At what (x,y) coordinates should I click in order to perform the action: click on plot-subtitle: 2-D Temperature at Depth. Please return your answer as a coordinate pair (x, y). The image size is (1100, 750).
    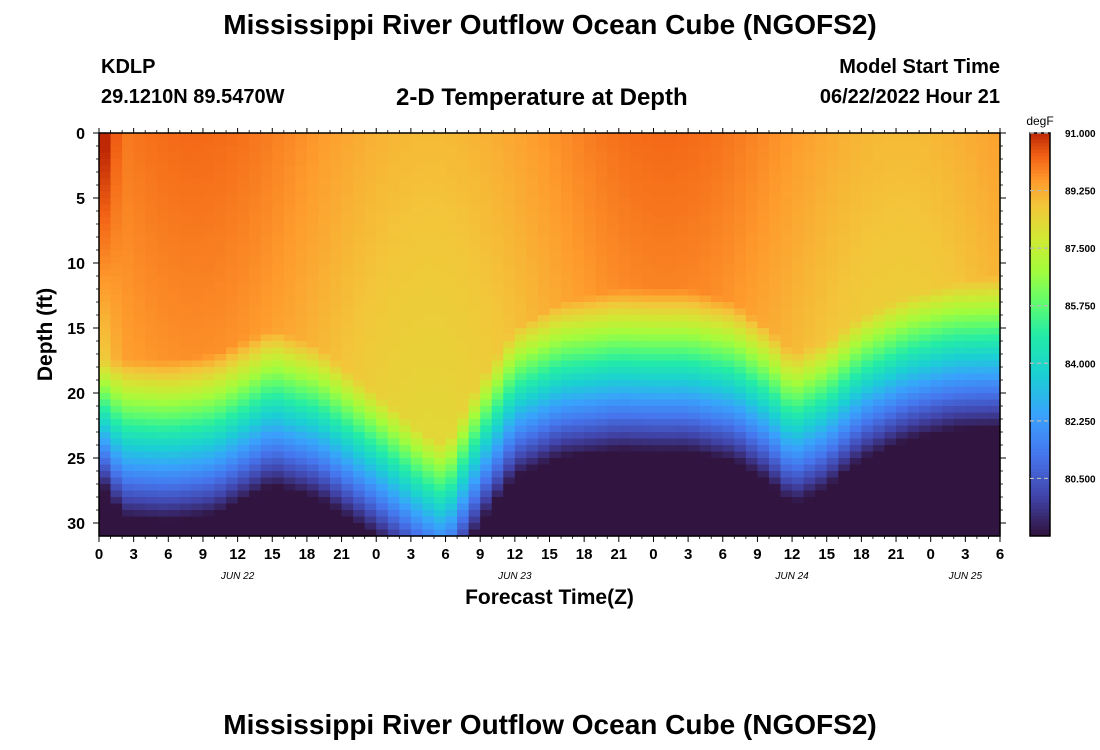
    Looking at the image, I should click on (542, 97).